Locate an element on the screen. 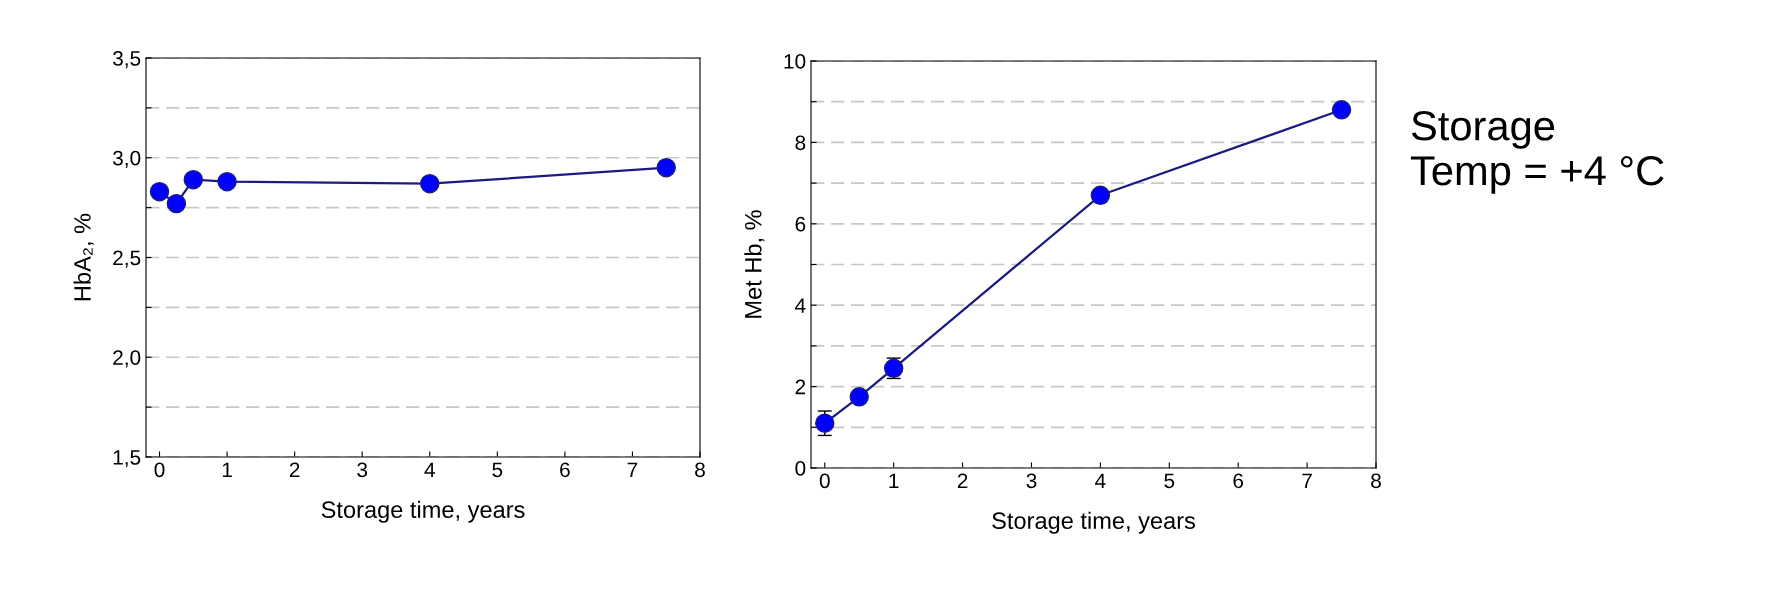  y-tick-label: 6 is located at coordinates (800, 224).